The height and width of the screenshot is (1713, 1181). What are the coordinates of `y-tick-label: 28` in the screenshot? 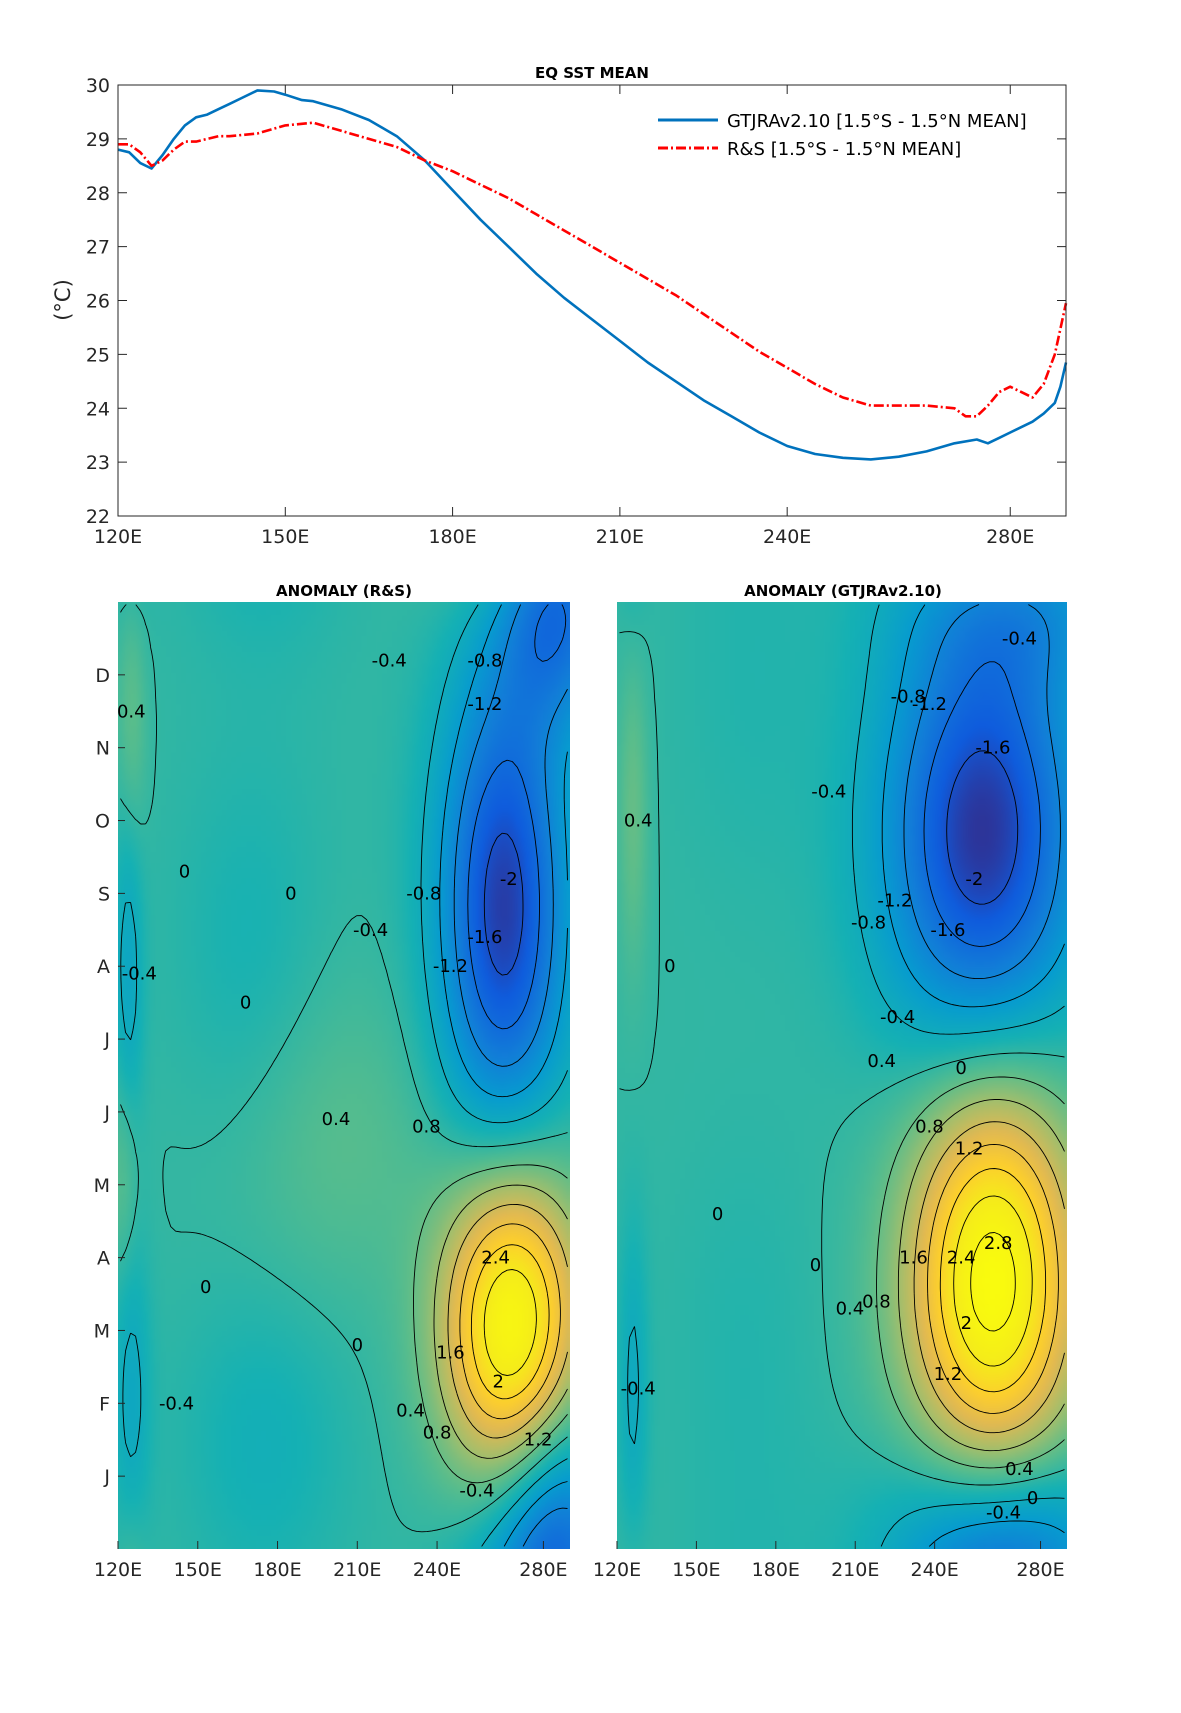 It's located at (98, 194).